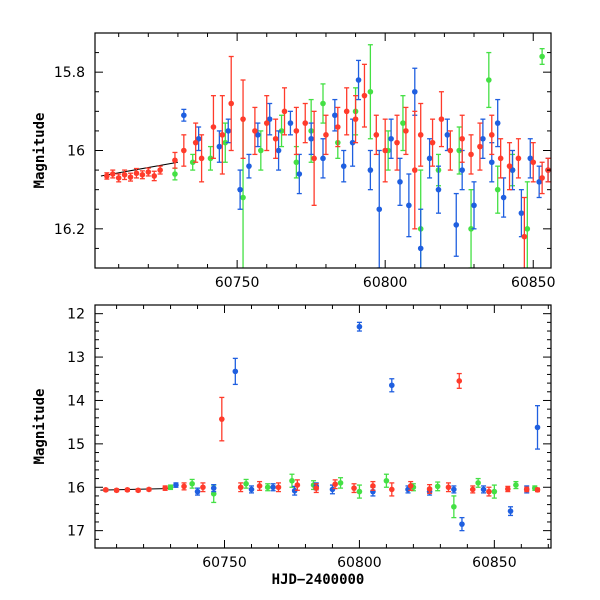 The width and height of the screenshot is (600, 600). I want to click on y-tick-label: 16, so click(76, 152).